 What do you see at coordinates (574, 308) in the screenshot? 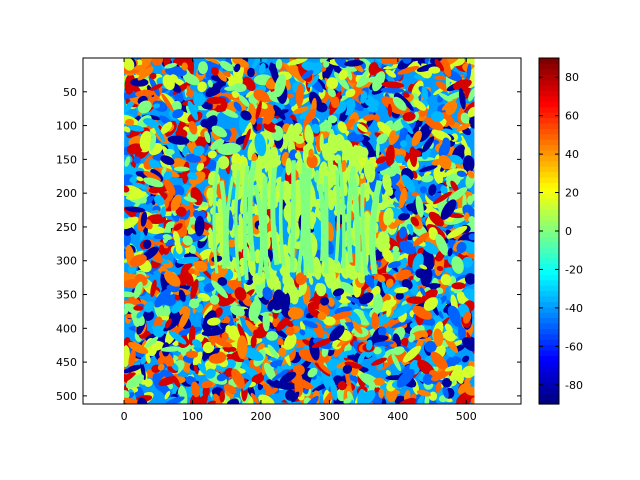
I see `colorbar-tick-label: -40` at bounding box center [574, 308].